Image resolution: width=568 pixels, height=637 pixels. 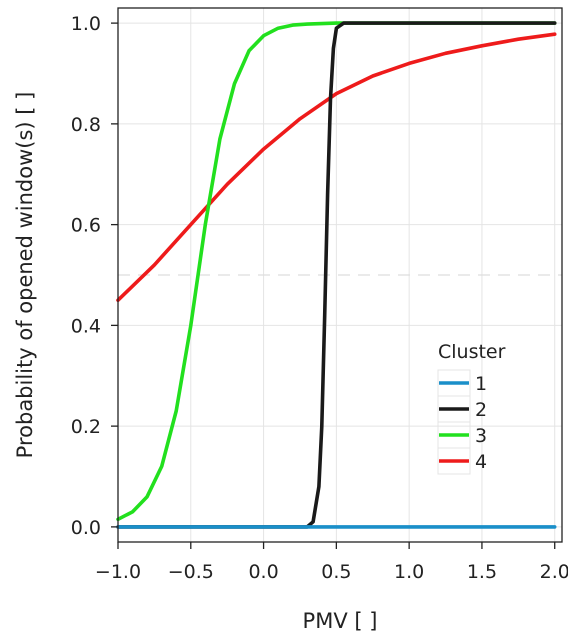 I want to click on y-tick-label: 1.0, so click(x=86, y=24).